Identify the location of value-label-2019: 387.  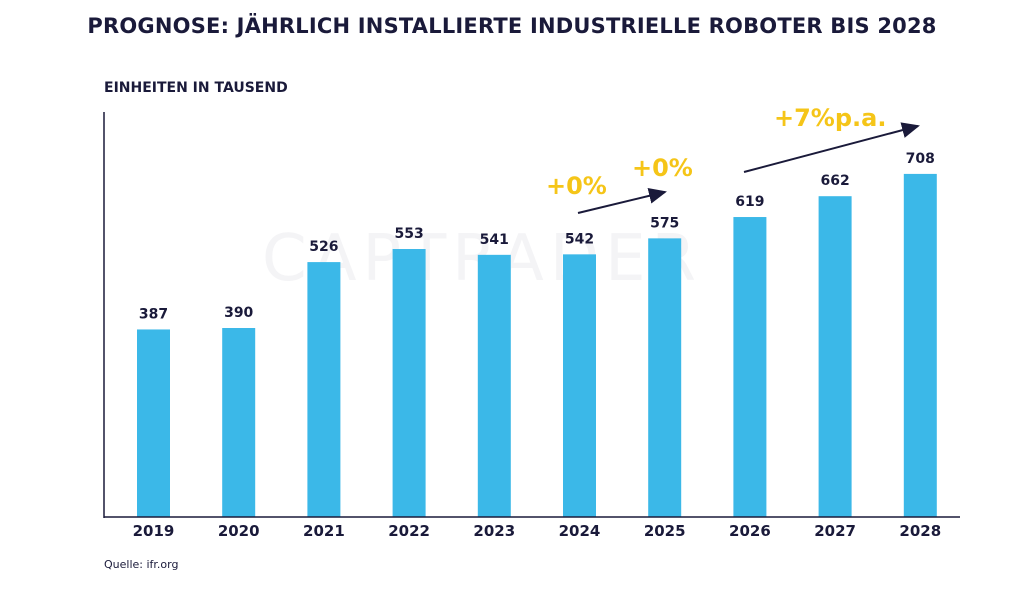
(153, 314).